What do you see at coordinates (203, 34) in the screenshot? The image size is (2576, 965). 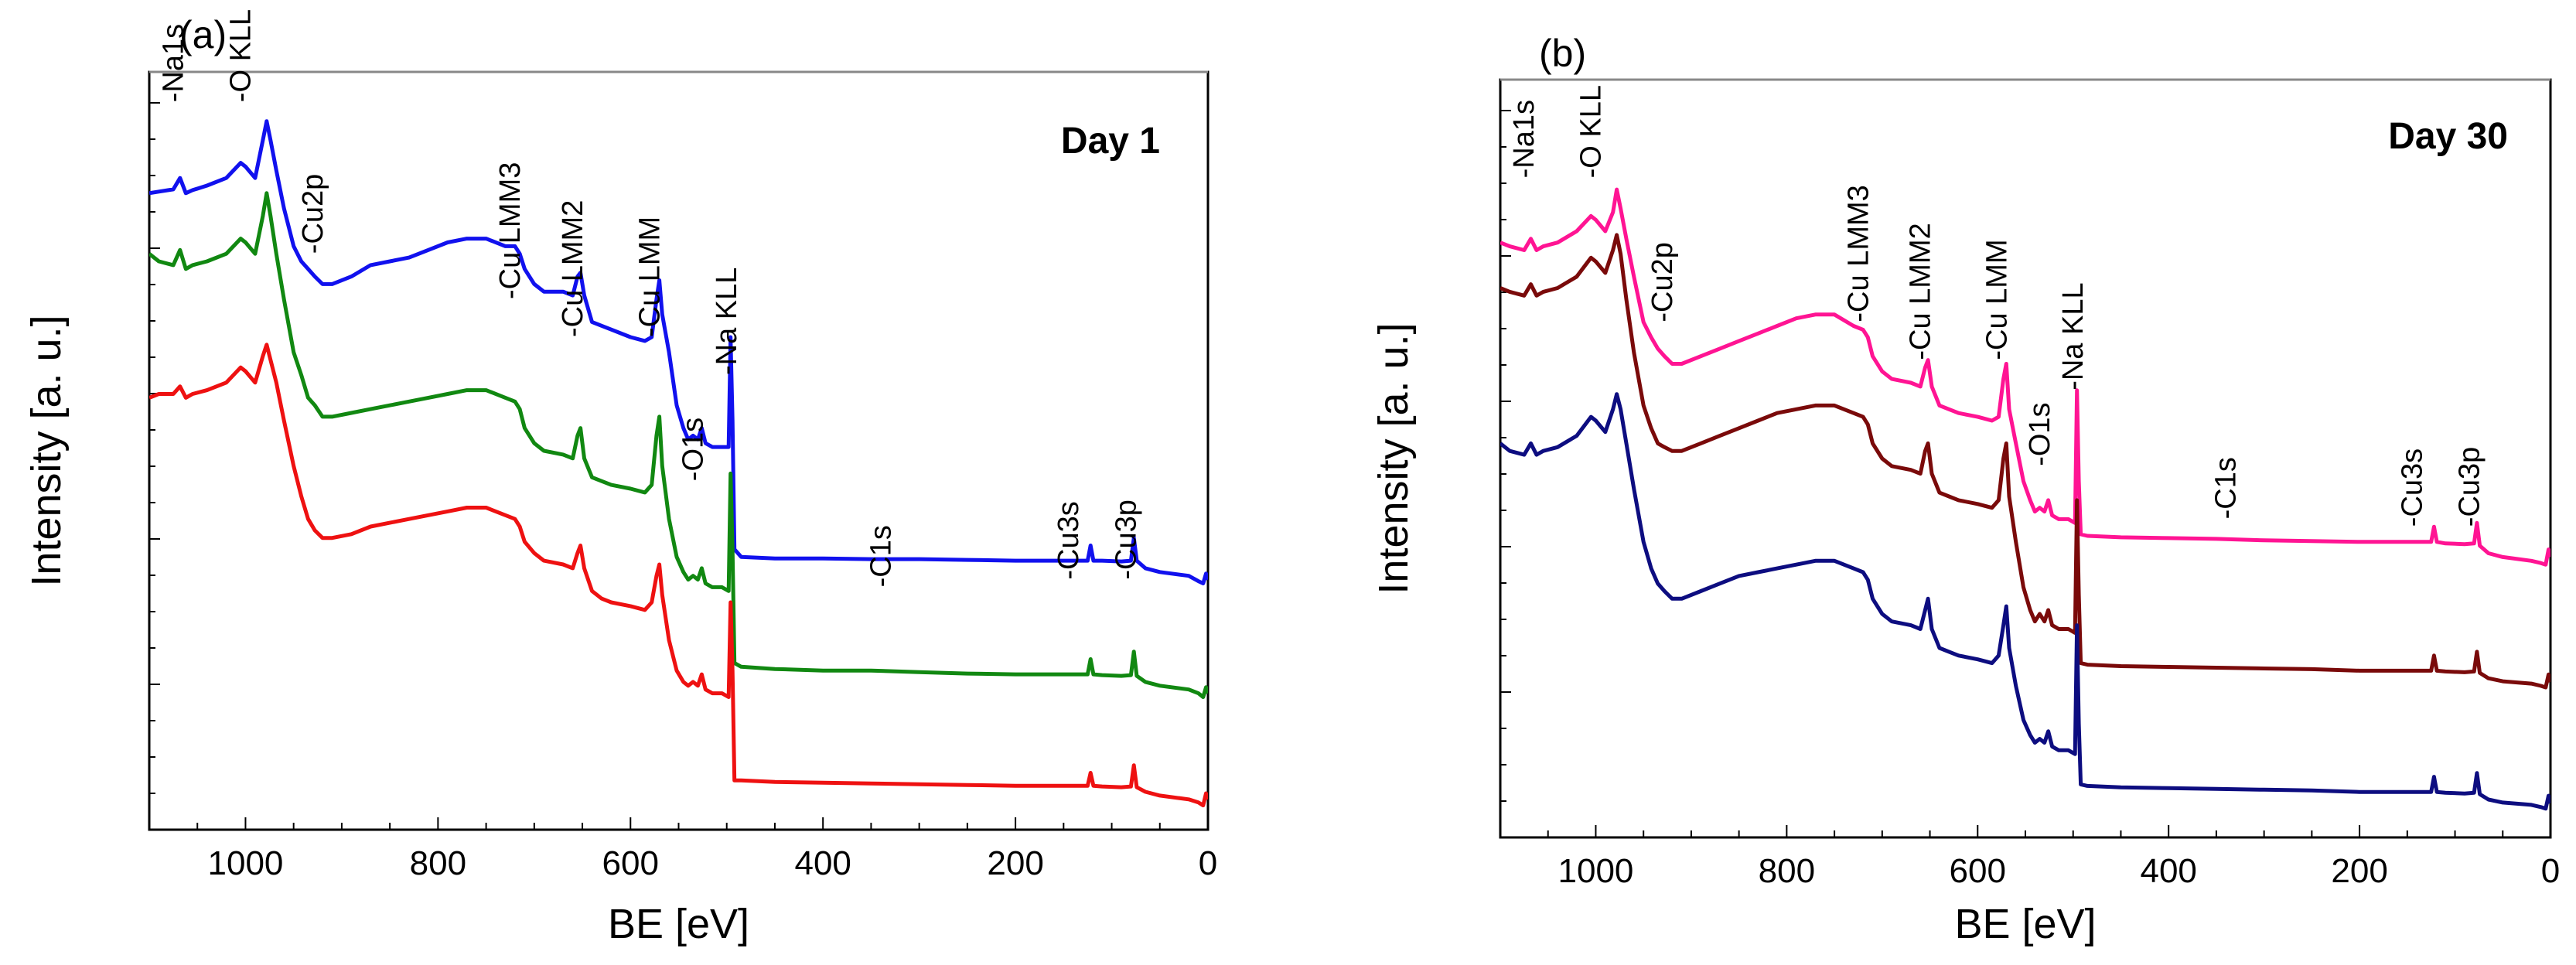 I see `panel-label: (a)` at bounding box center [203, 34].